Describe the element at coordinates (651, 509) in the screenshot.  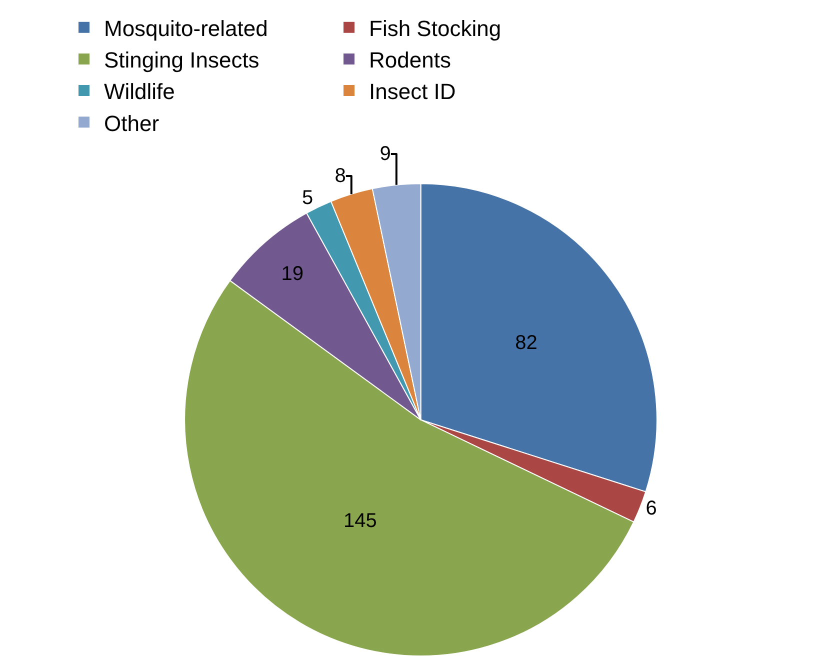
I see `data-label: 6` at that location.